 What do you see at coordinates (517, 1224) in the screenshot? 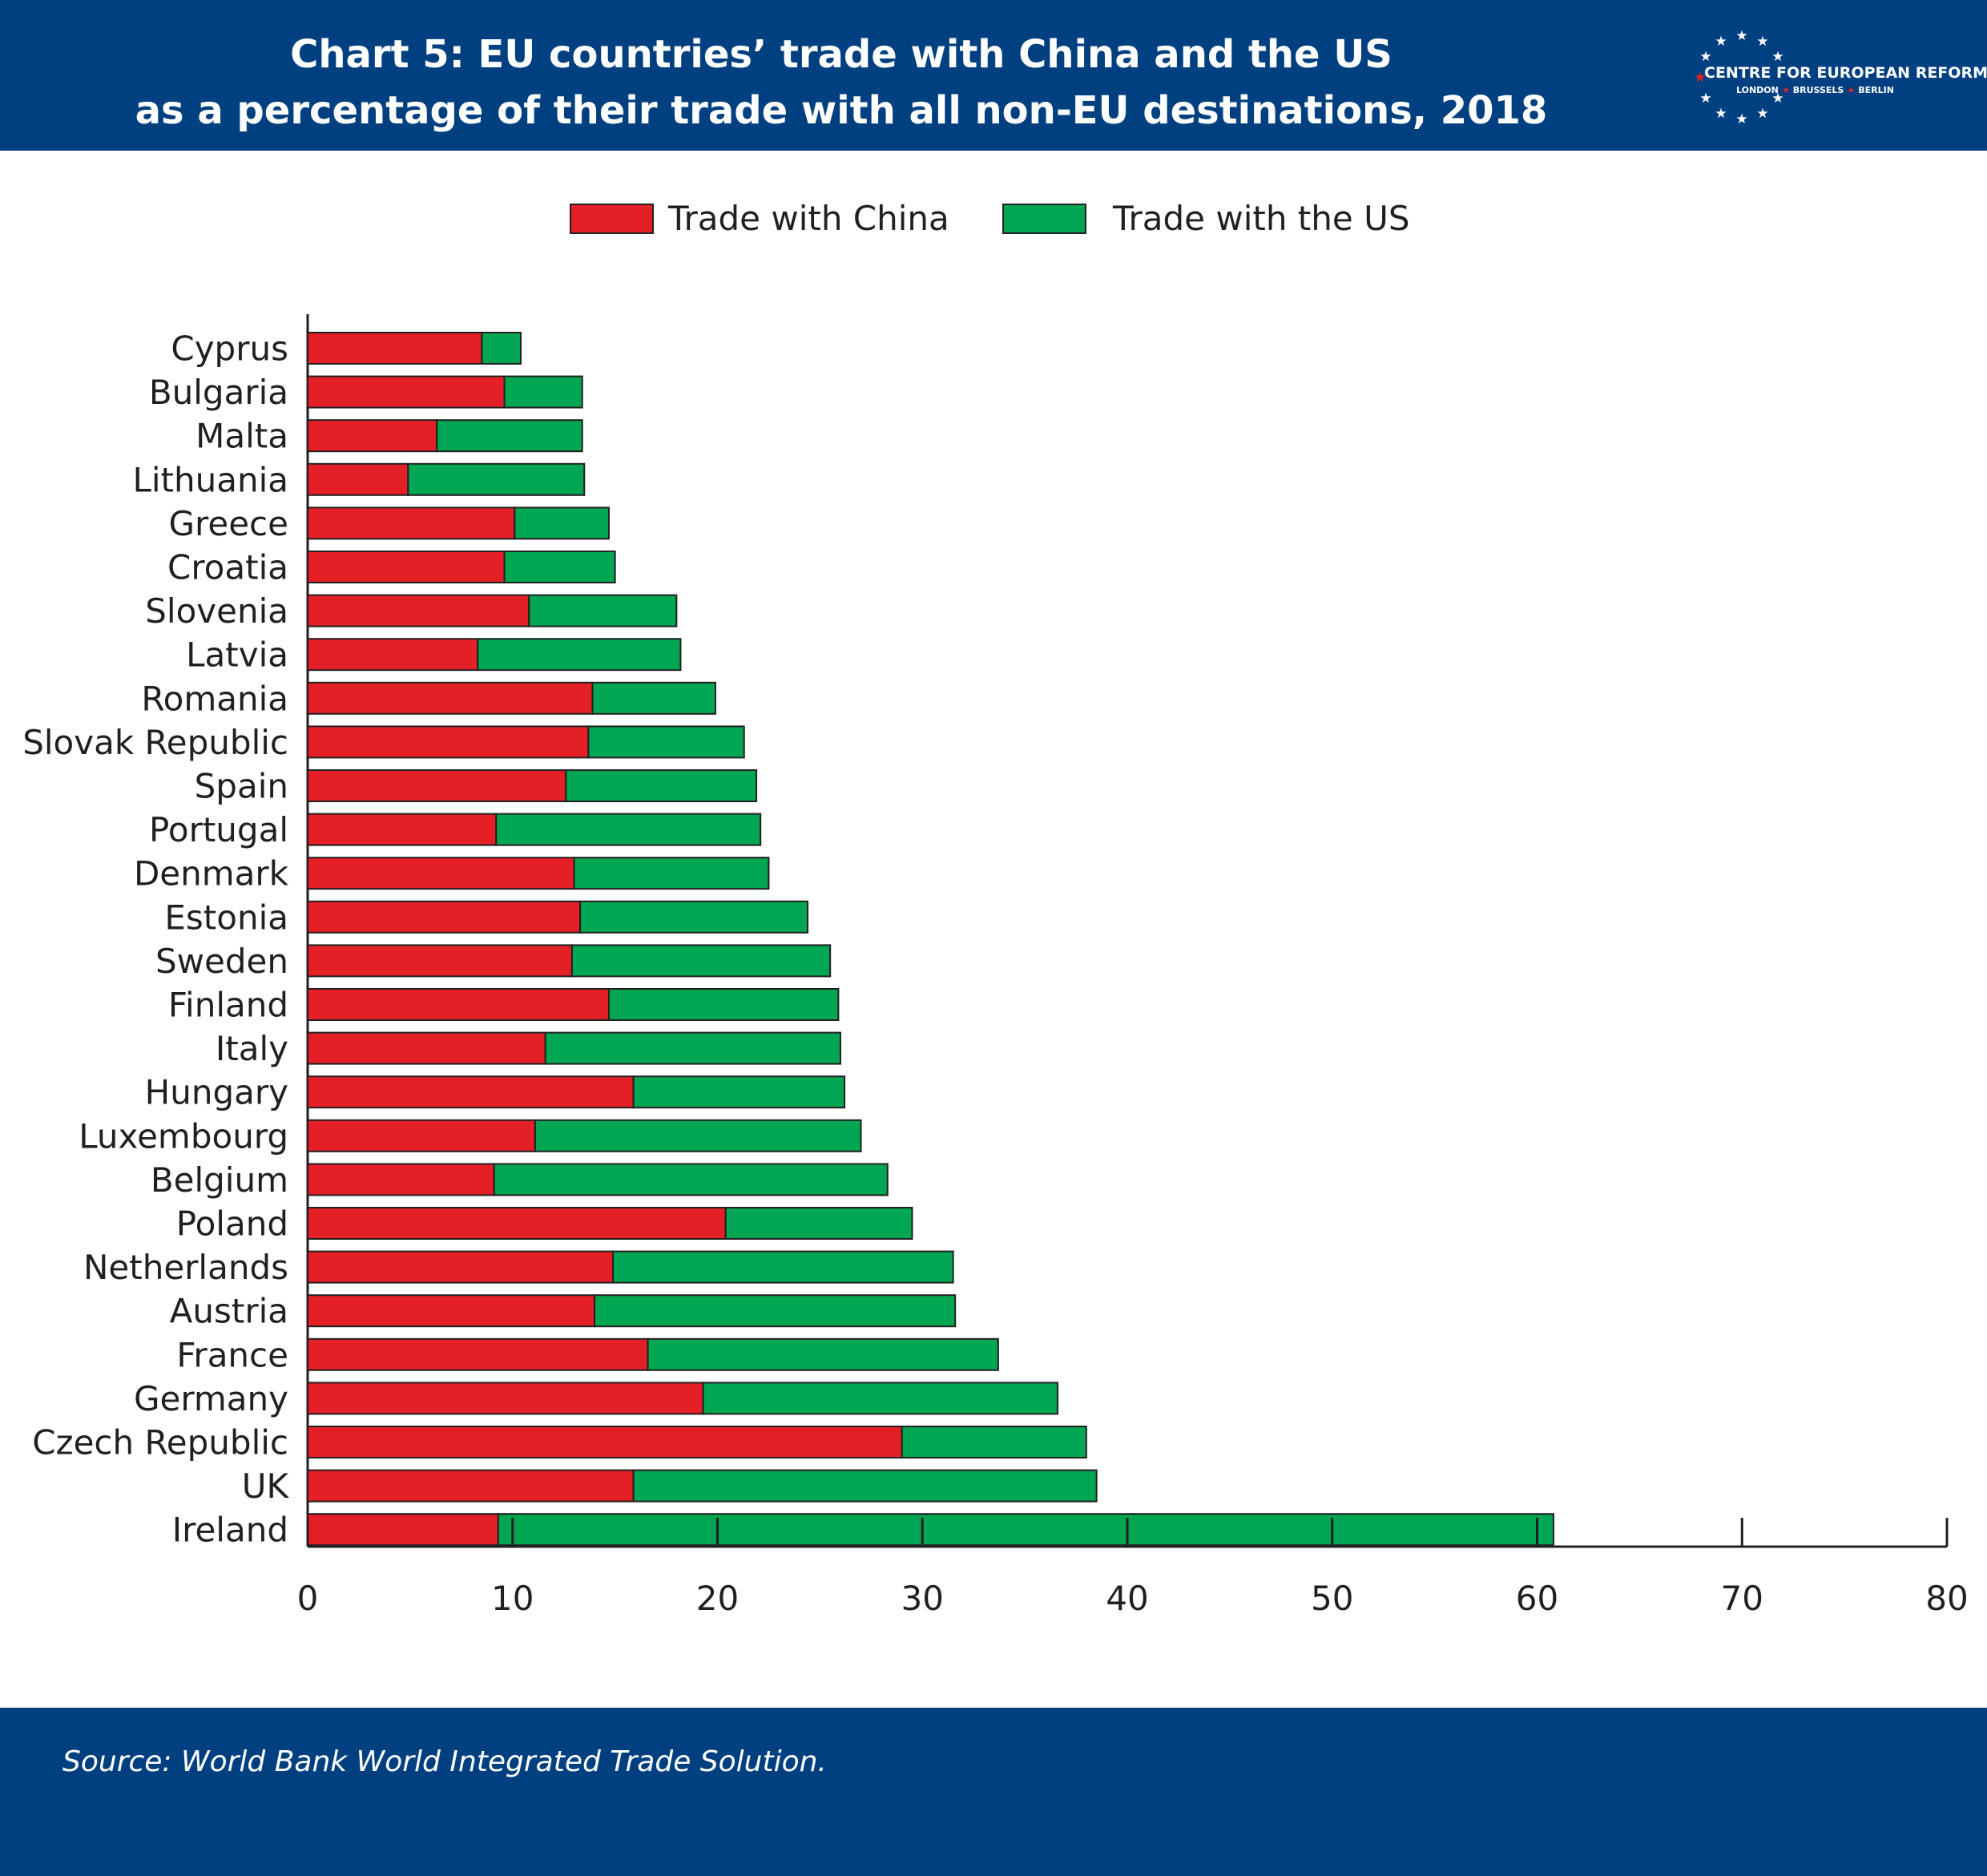
I see `bar-china-poland` at bounding box center [517, 1224].